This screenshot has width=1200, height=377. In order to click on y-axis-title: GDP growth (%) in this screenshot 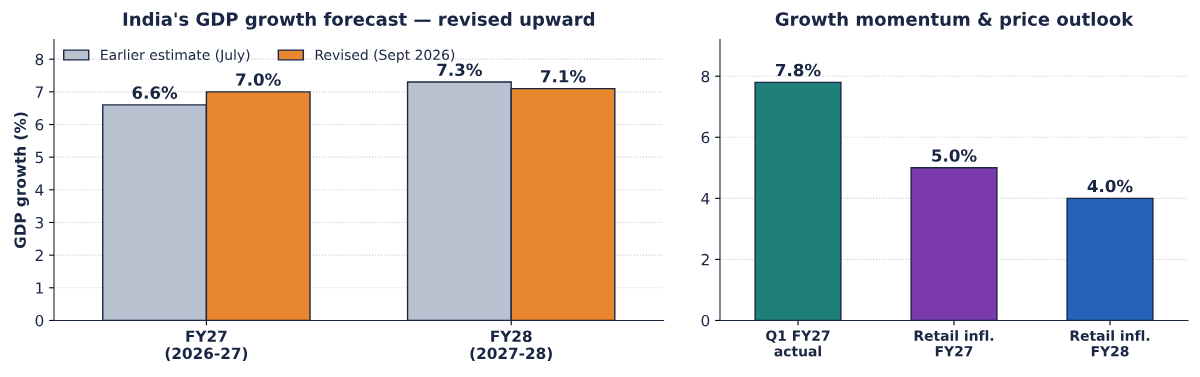, I will do `click(21, 180)`.